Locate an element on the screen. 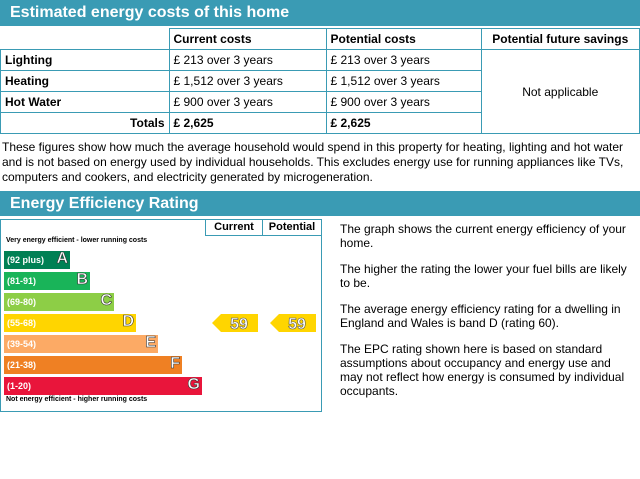 The width and height of the screenshot is (640, 479). row-label-heating: Heating is located at coordinates (85, 81).